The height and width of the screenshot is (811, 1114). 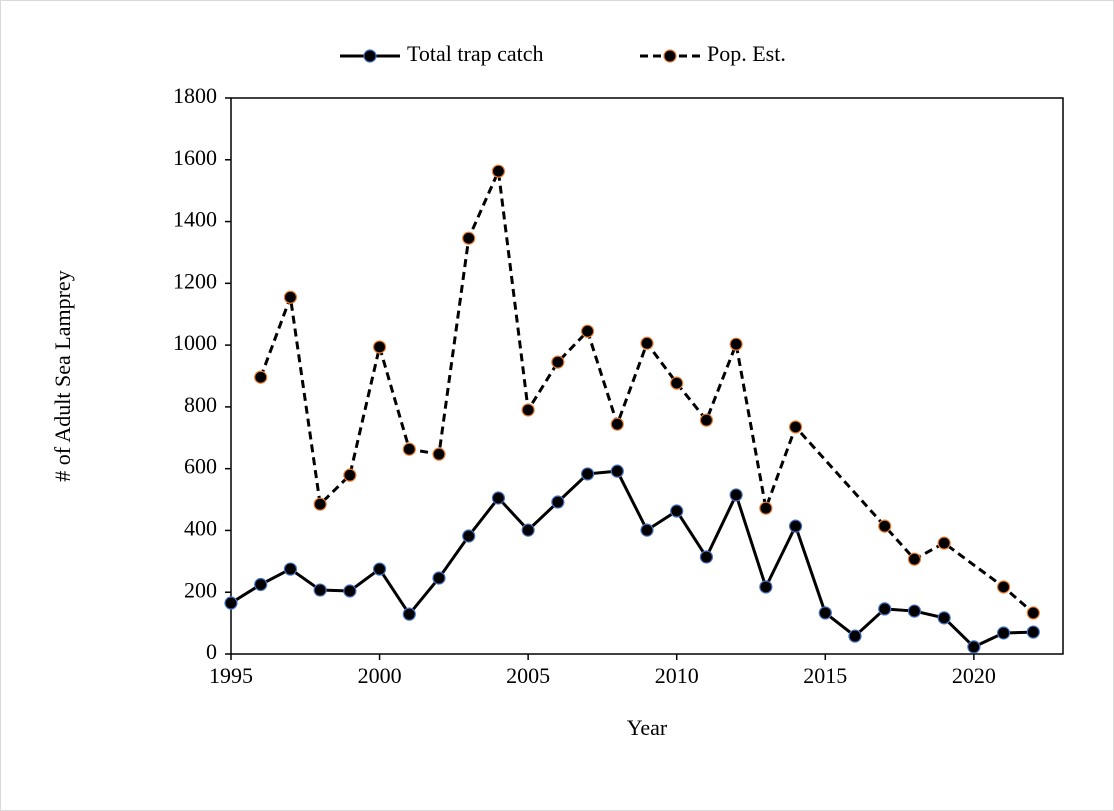 What do you see at coordinates (231, 675) in the screenshot?
I see `x-tick-label: 1995` at bounding box center [231, 675].